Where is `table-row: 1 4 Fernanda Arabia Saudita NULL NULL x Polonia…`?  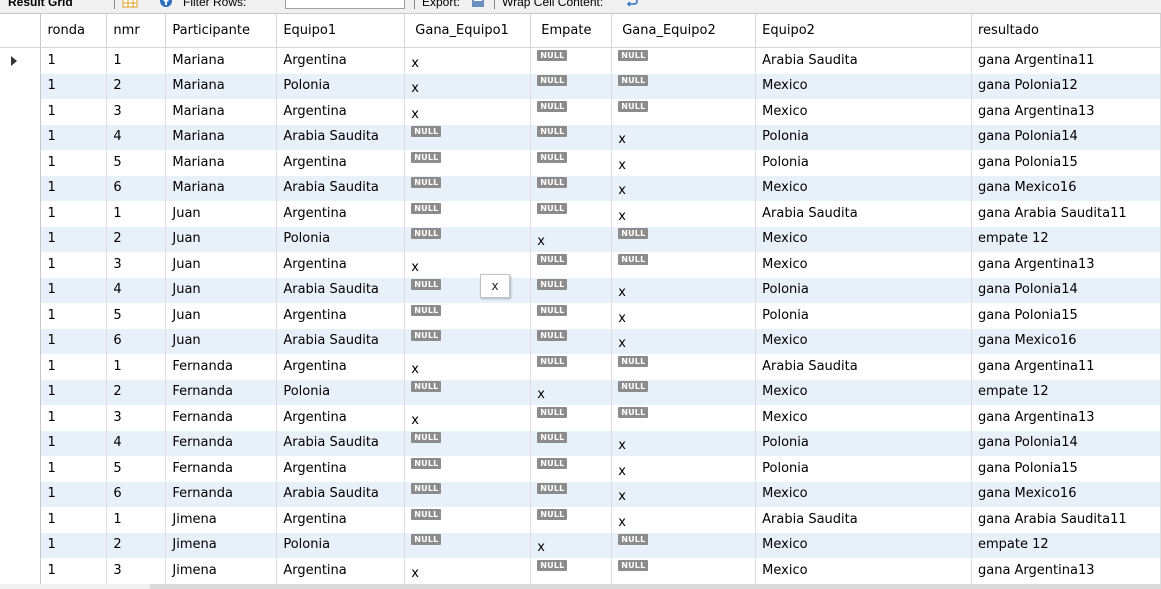 table-row: 1 4 Fernanda Arabia Saudita NULL NULL x Polonia… is located at coordinates (580, 443).